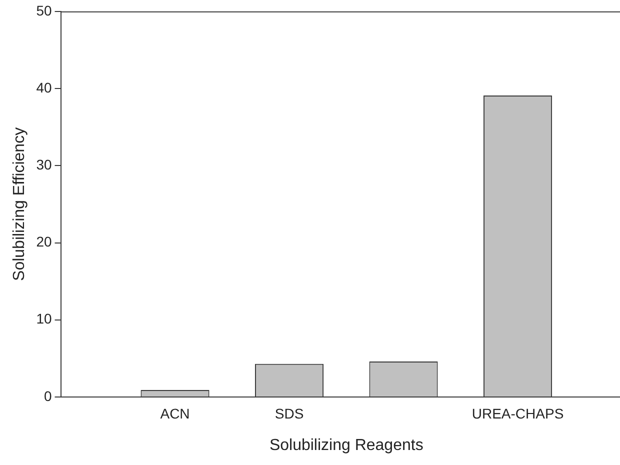 The width and height of the screenshot is (620, 465). I want to click on x-tick-label: SDS, so click(289, 413).